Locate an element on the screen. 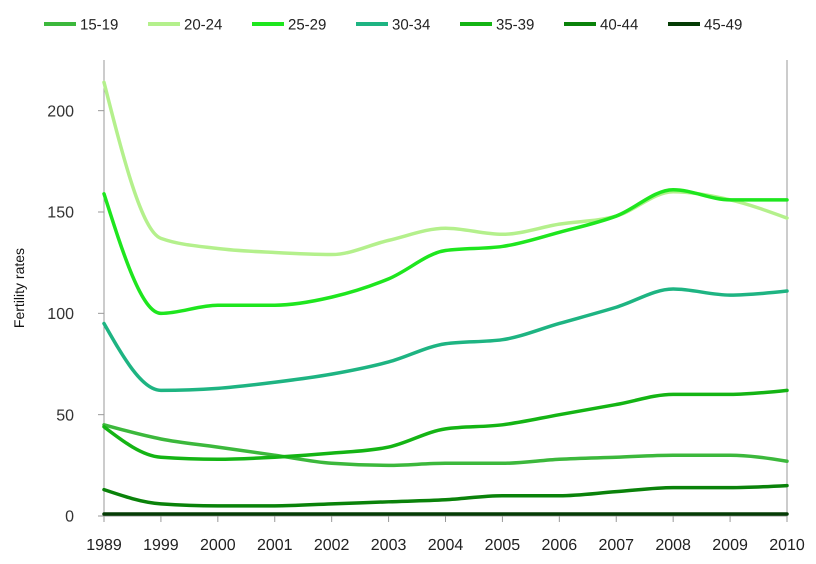 The height and width of the screenshot is (564, 816). x-tick-label: 2001 is located at coordinates (274, 545).